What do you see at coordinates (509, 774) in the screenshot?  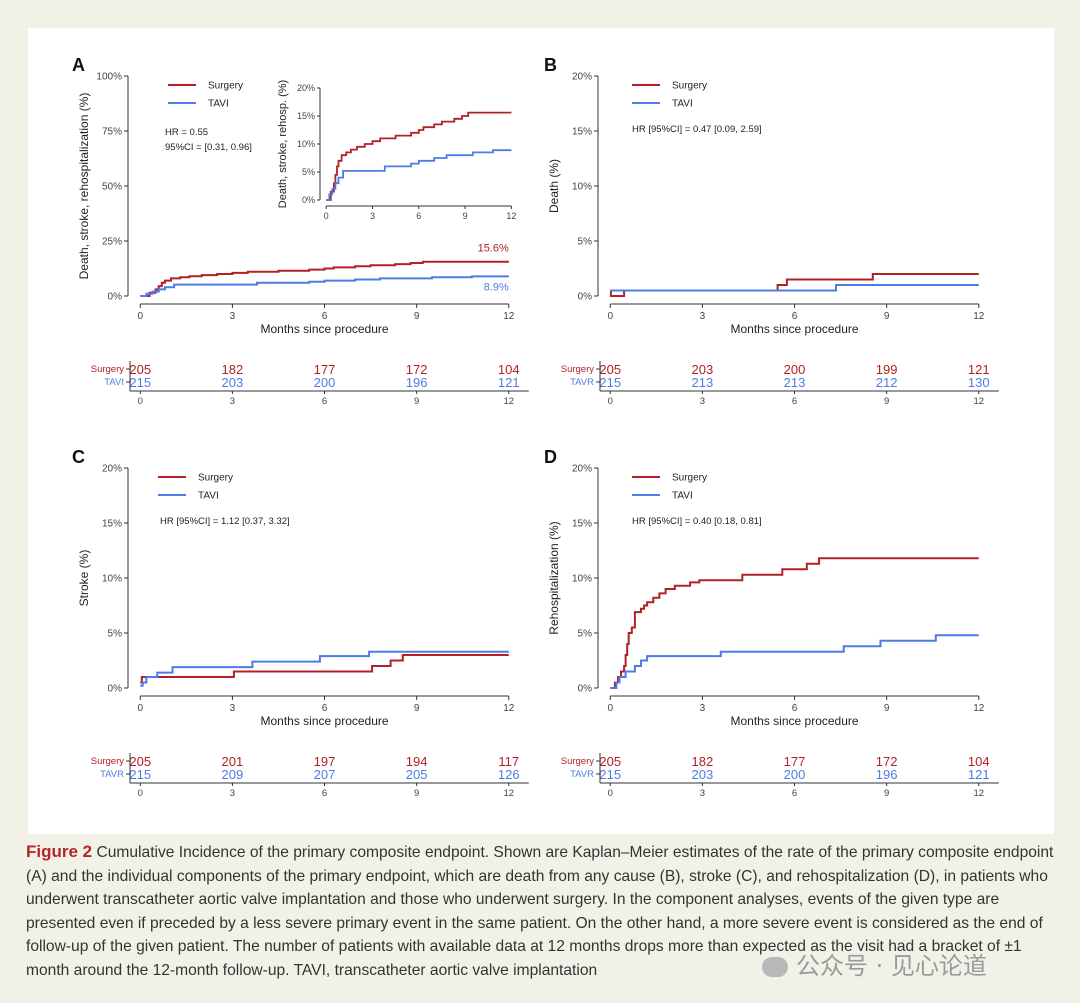 I see `risk-value: 126` at bounding box center [509, 774].